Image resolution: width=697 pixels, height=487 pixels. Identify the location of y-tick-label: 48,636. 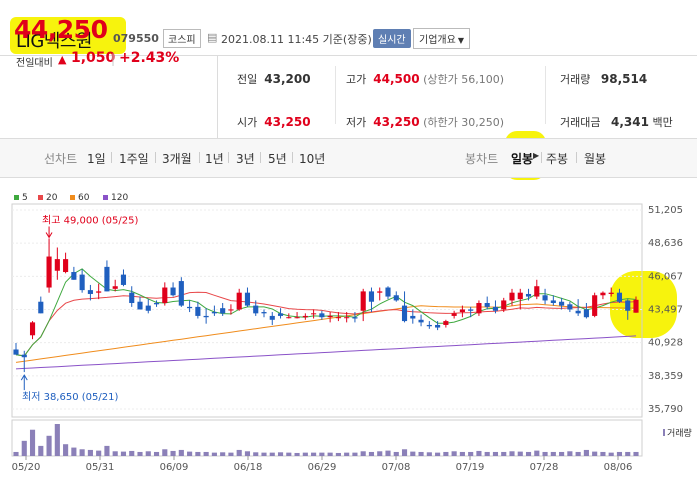
(665, 243).